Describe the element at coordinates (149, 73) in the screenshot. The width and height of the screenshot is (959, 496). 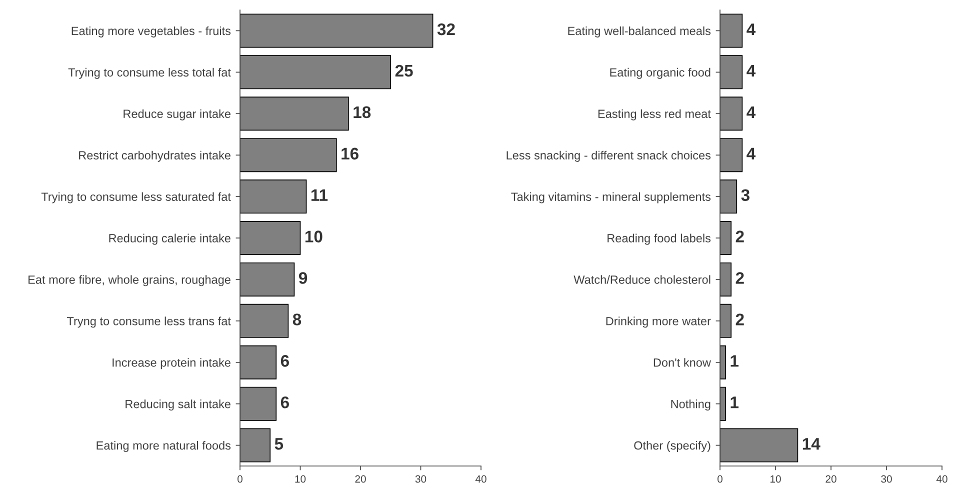
I see `y-tick-label: Trying to consume less total fat` at that location.